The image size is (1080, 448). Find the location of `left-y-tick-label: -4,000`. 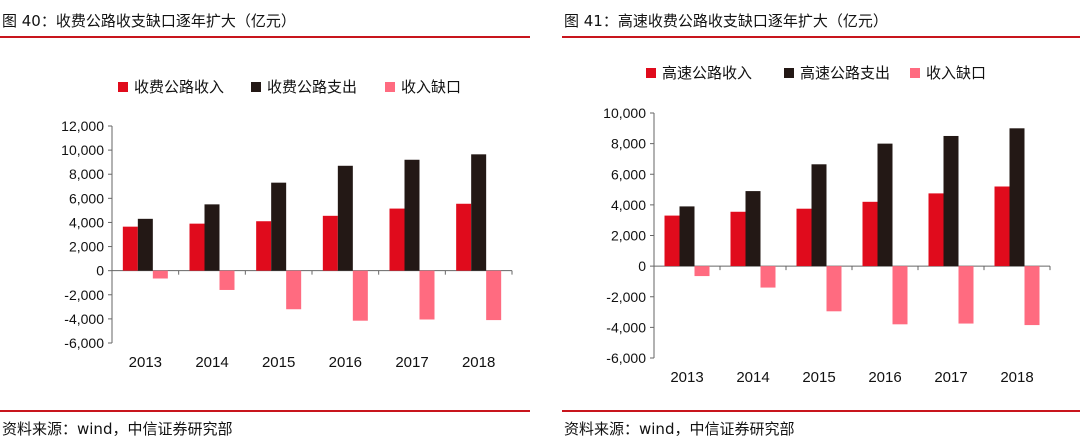

left-y-tick-label: -4,000 is located at coordinates (84, 319).